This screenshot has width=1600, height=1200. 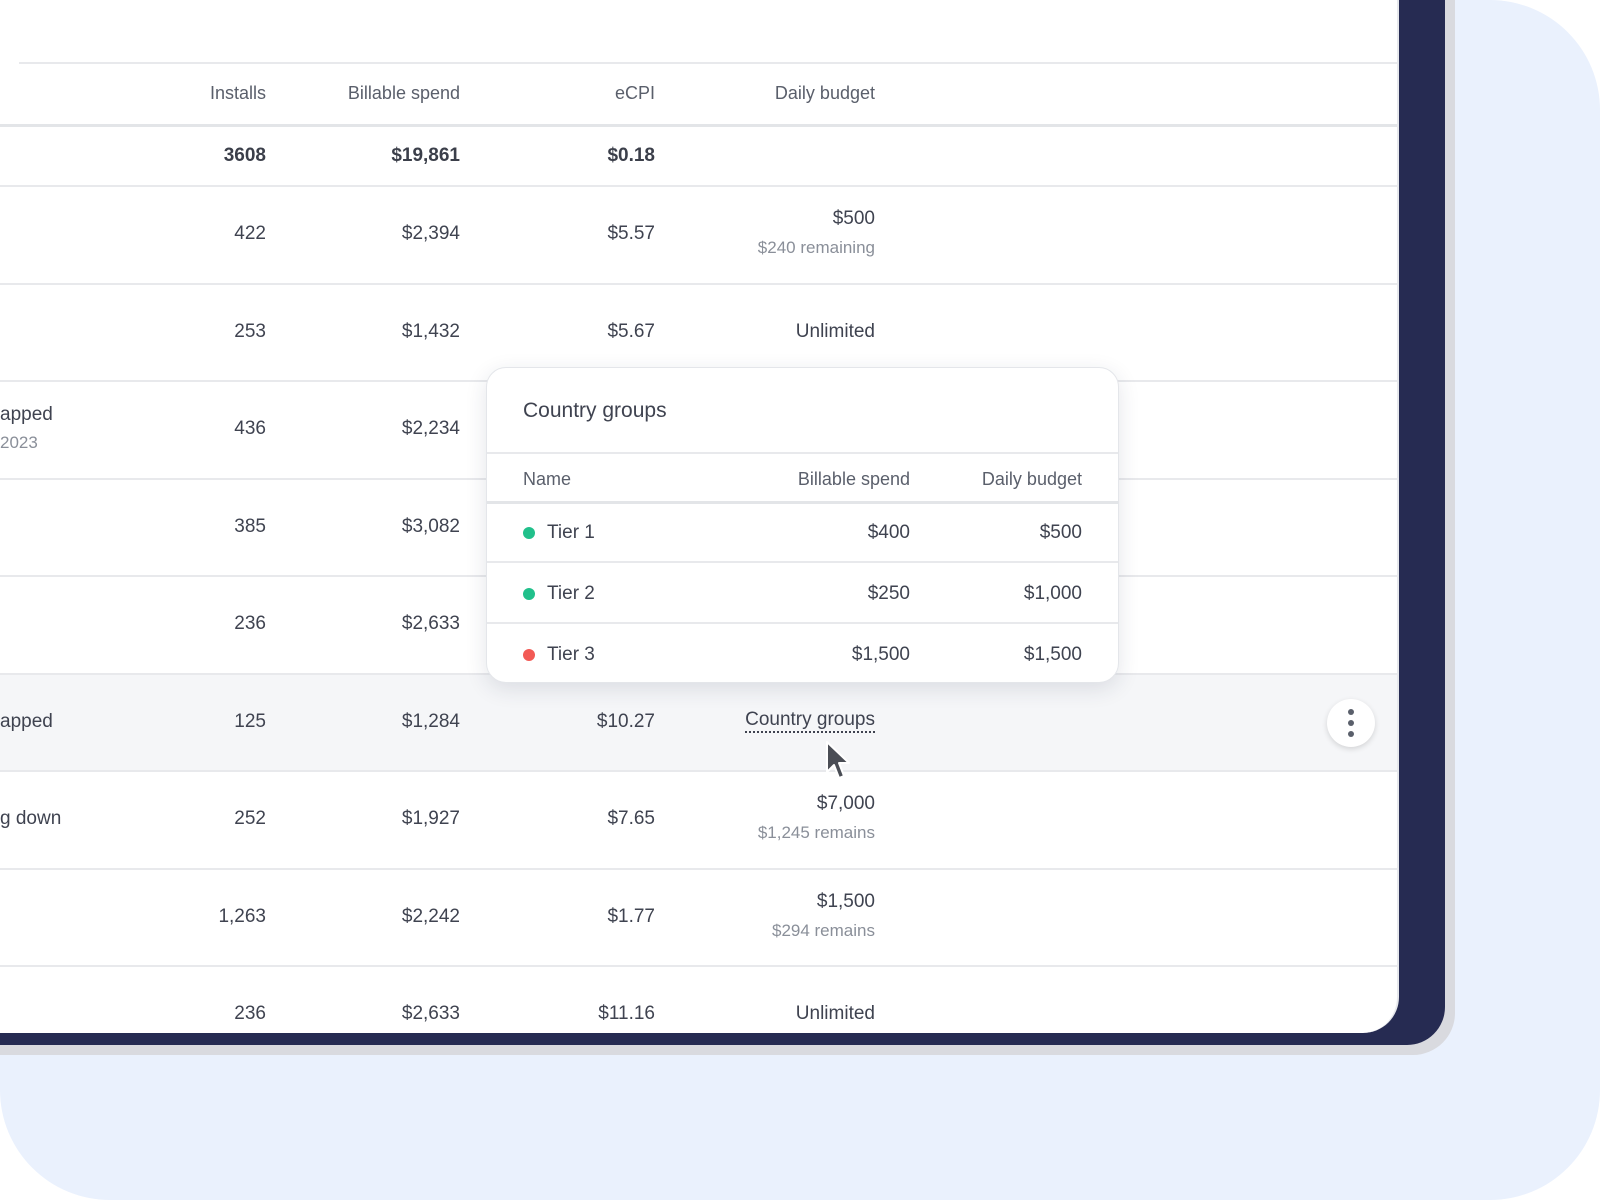 I want to click on cell-installs: 385, so click(x=250, y=526).